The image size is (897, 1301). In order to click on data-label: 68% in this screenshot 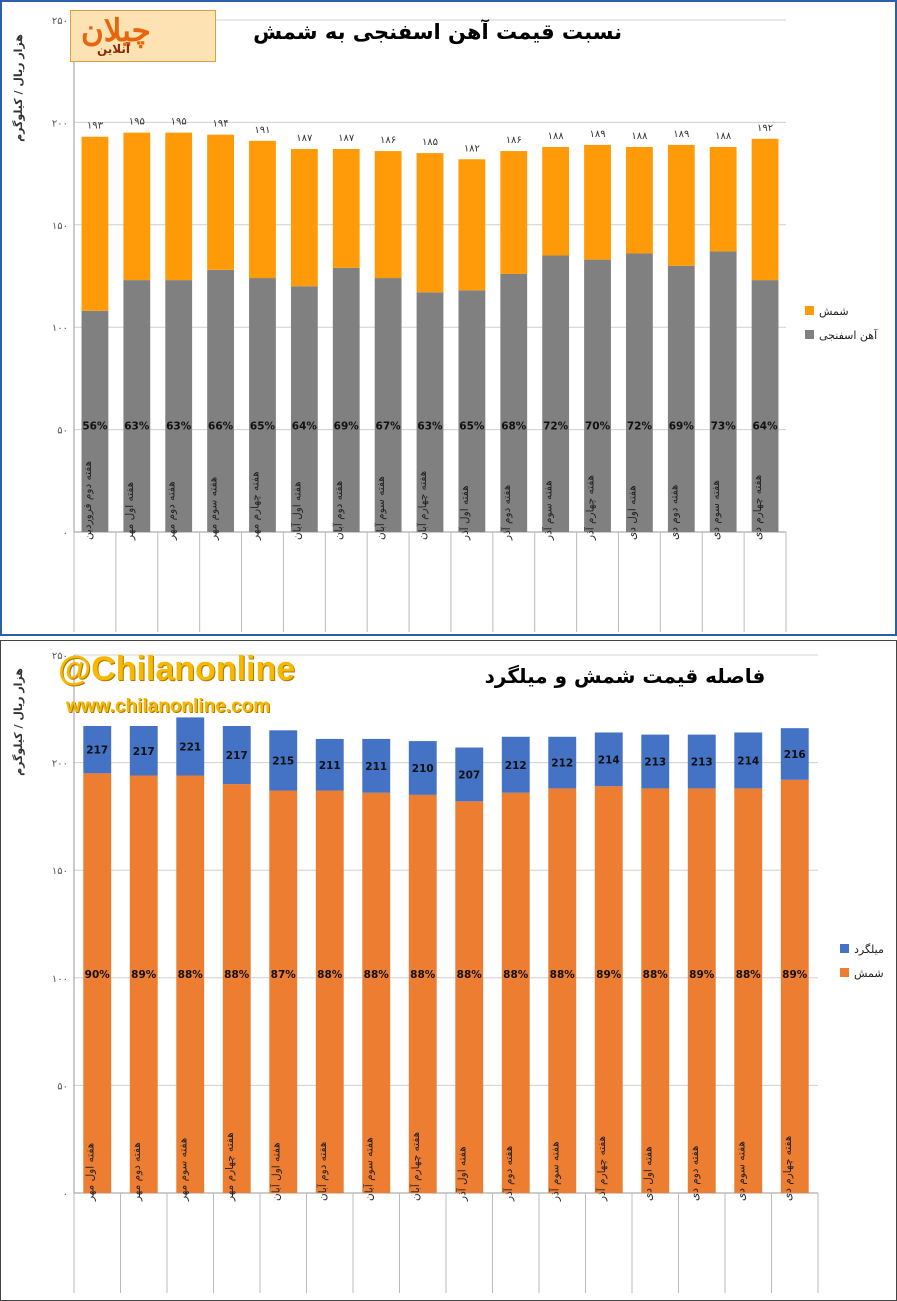, I will do `click(514, 427)`.